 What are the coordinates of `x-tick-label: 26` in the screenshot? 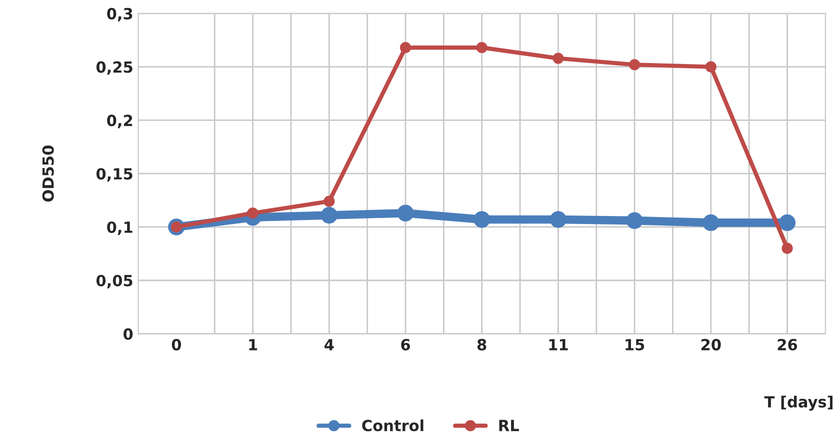 It's located at (788, 344).